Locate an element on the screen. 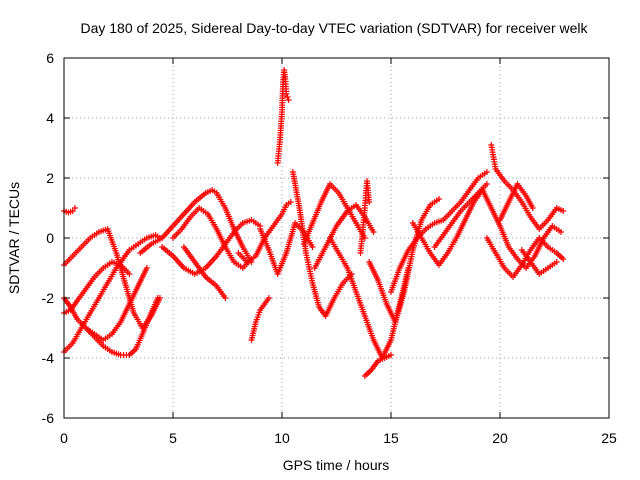  y-tick-label: 2 is located at coordinates (50, 178).